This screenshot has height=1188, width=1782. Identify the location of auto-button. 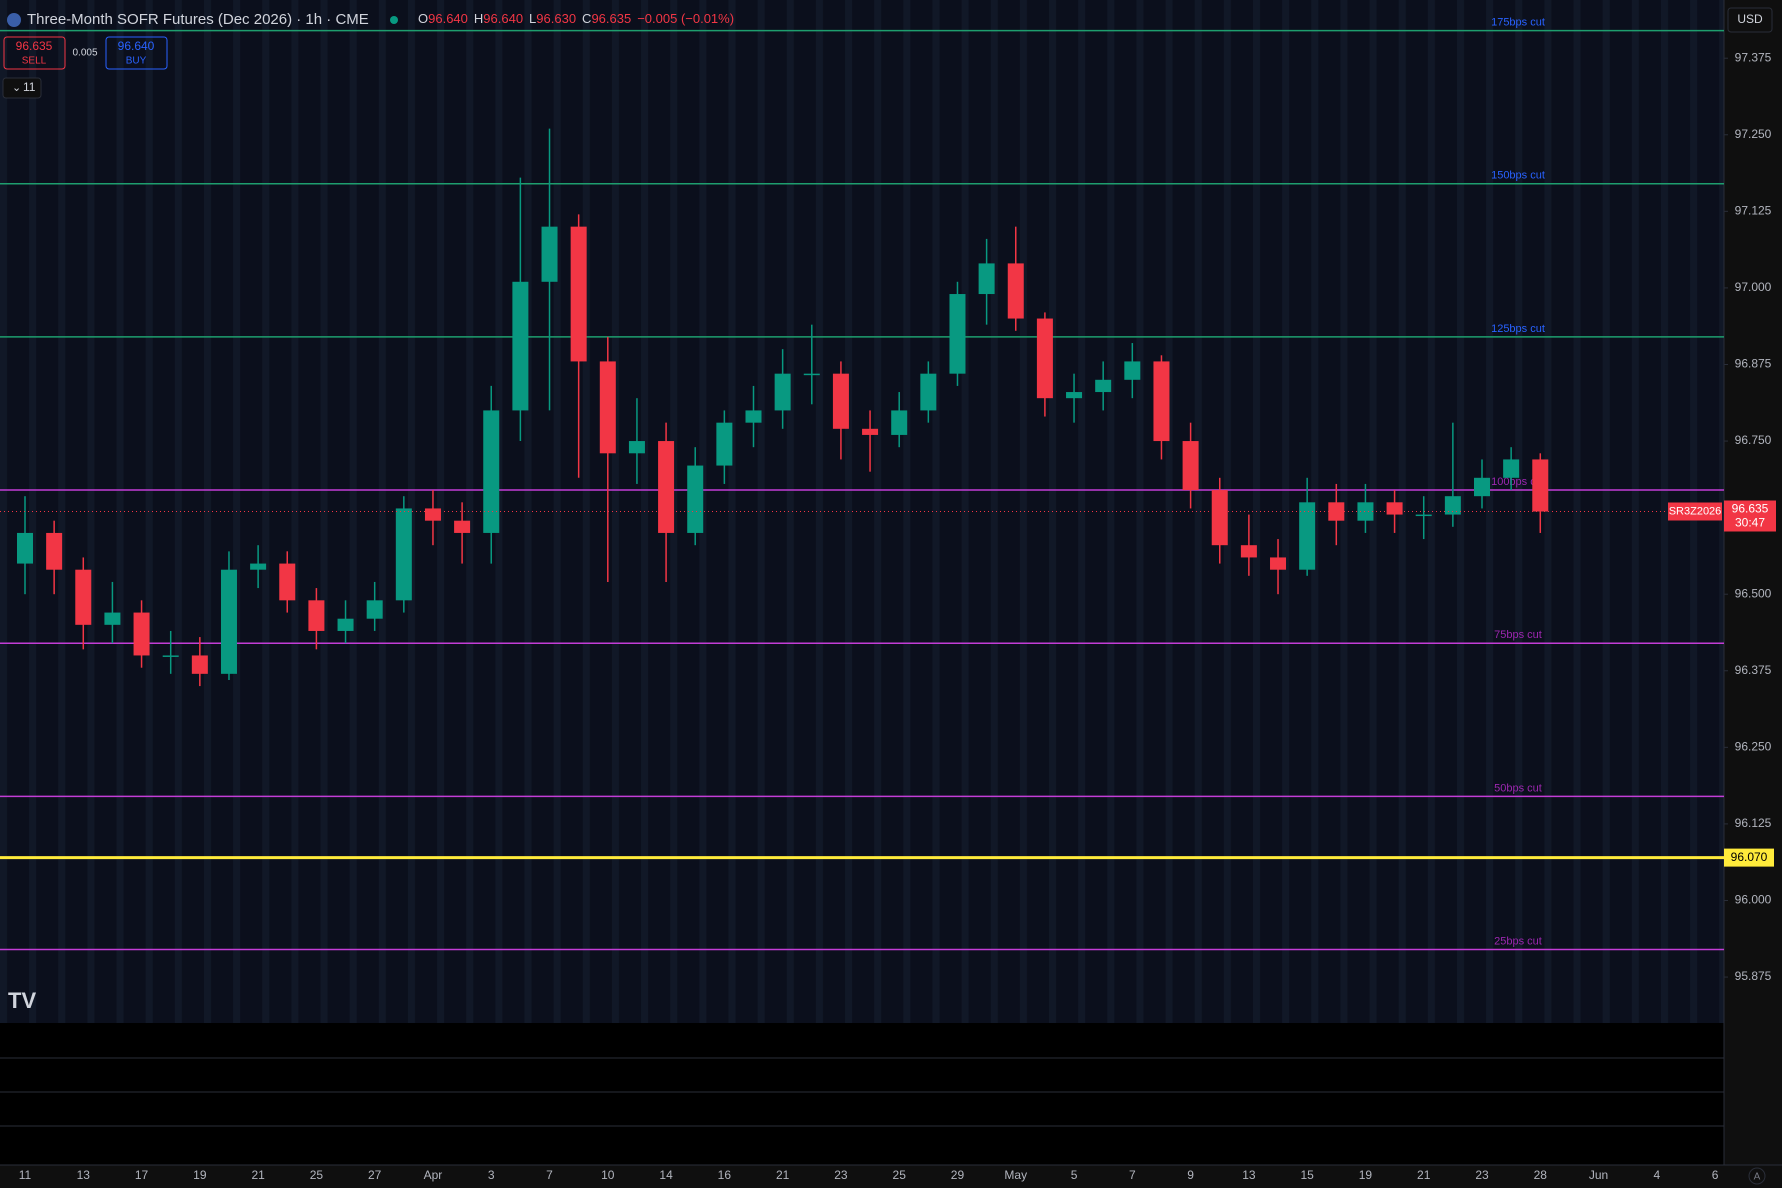
(1757, 1176).